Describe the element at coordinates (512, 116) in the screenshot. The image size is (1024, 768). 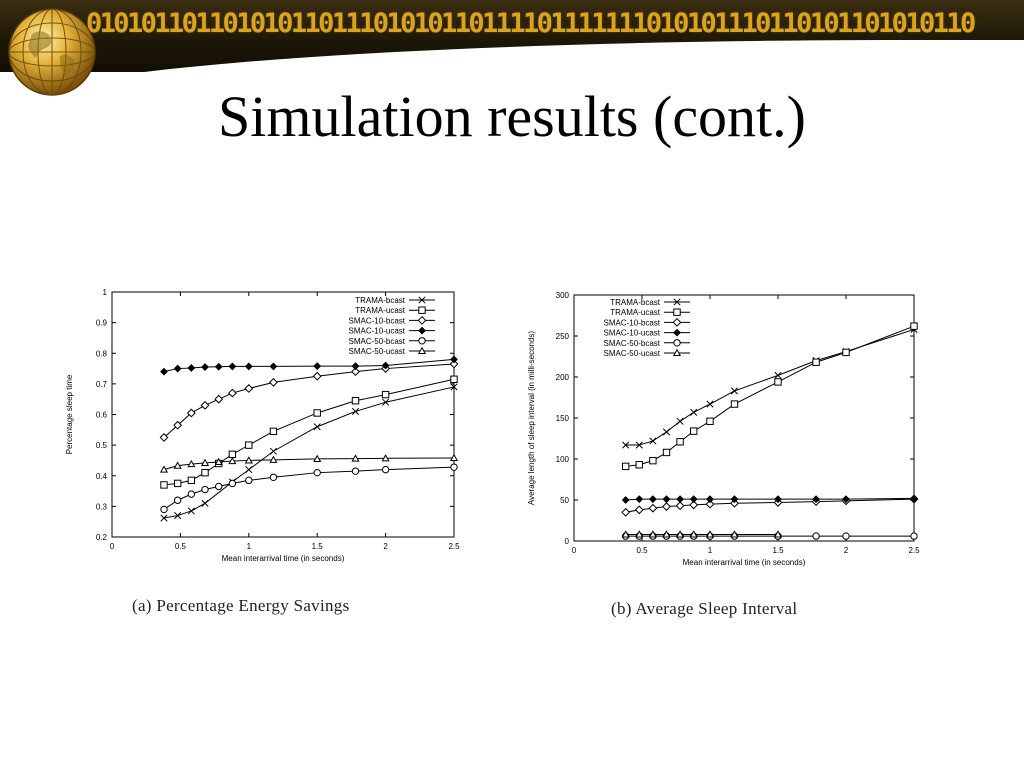
I see `slide-title: Simulation results (cont.)` at that location.